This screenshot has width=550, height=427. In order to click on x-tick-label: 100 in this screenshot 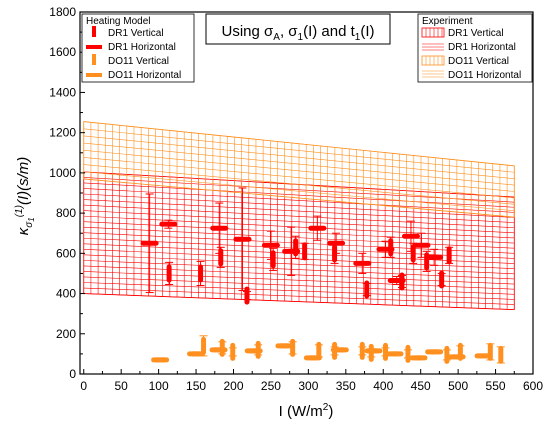, I will do `click(159, 386)`.